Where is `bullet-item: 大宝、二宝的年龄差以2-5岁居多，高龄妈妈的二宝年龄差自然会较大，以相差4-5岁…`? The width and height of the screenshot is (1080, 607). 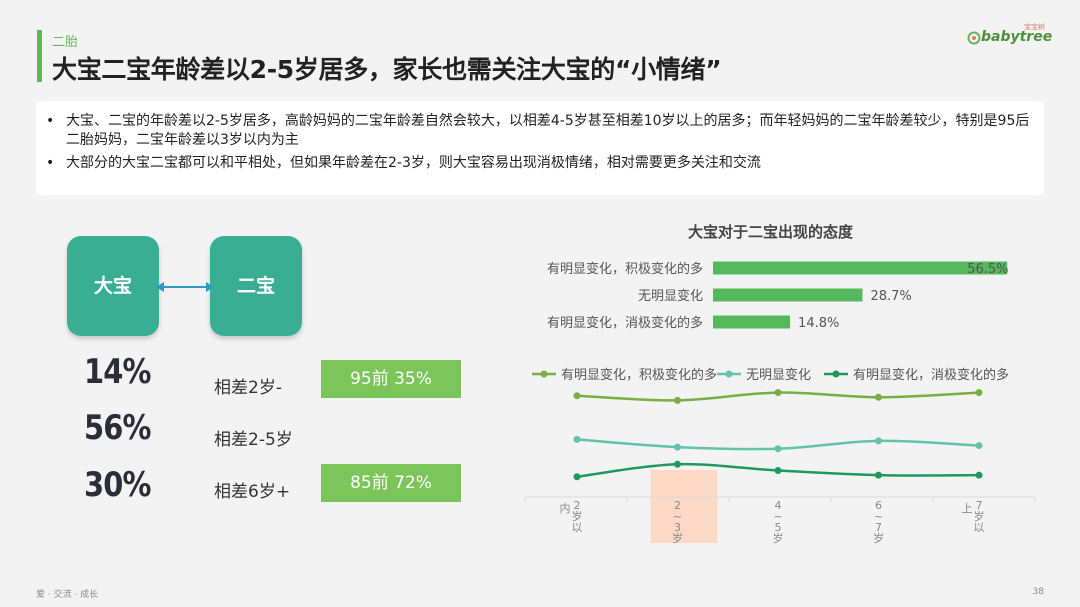
bullet-item: 大宝、二宝的年龄差以2-5岁居多，高龄妈妈的二宝年龄差自然会较大，以相差4-5岁… is located at coordinates (545, 131).